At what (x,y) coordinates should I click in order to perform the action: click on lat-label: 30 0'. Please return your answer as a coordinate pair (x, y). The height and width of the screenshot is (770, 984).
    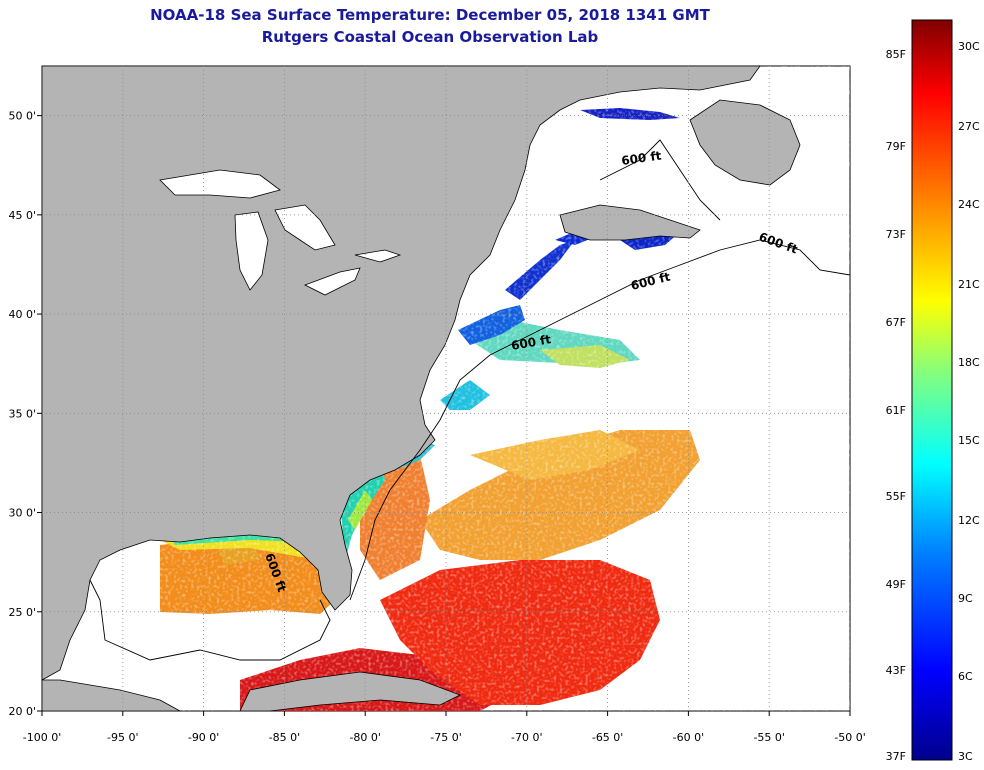
    Looking at the image, I should click on (22, 513).